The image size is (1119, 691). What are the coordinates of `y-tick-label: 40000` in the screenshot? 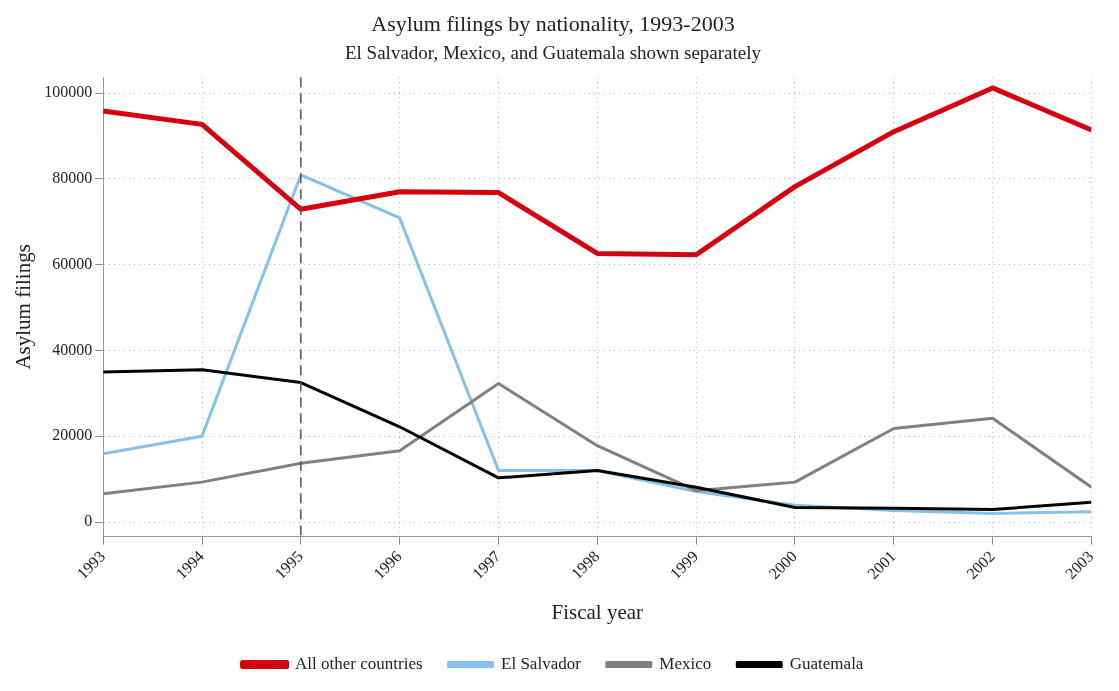 It's located at (72, 349).